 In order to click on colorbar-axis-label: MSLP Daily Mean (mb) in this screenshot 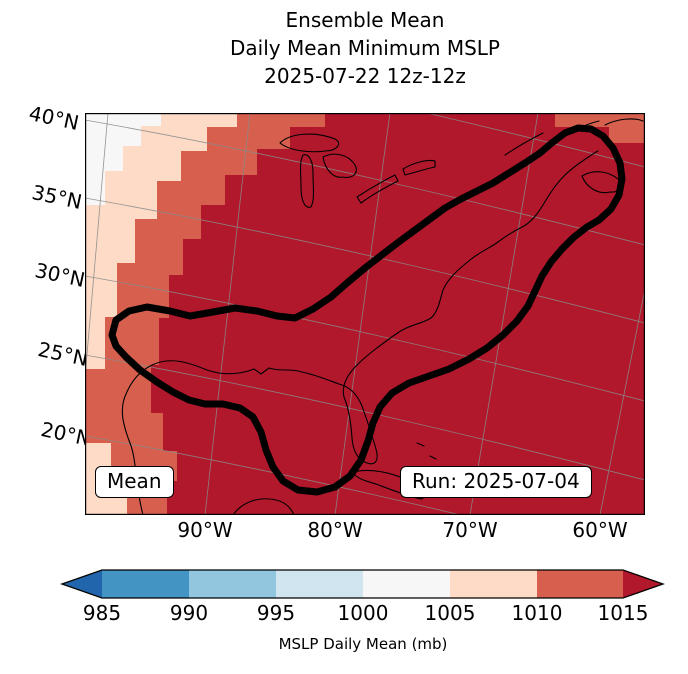, I will do `click(363, 644)`.